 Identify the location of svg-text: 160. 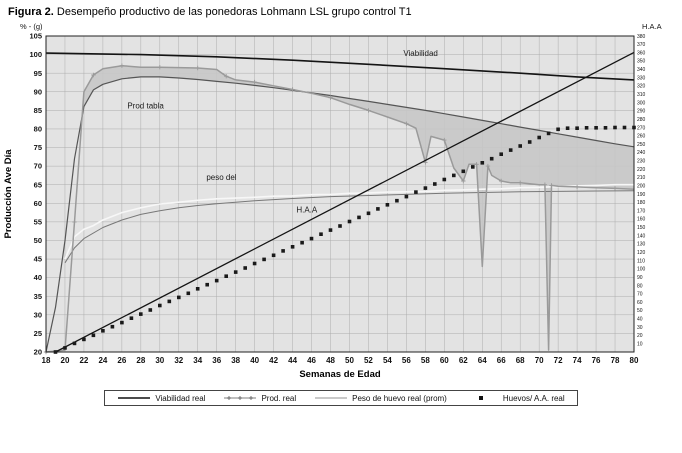
(641, 220).